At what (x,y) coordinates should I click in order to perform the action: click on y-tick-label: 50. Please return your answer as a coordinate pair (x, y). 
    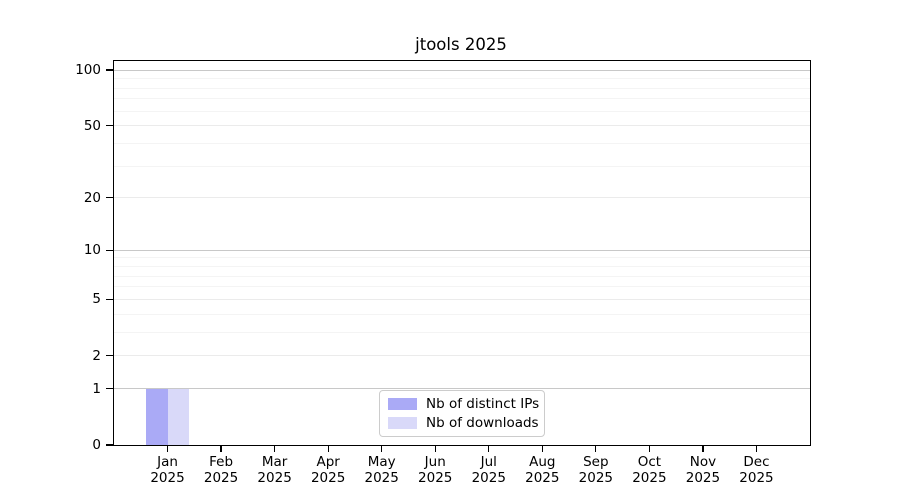
    Looking at the image, I should click on (92, 125).